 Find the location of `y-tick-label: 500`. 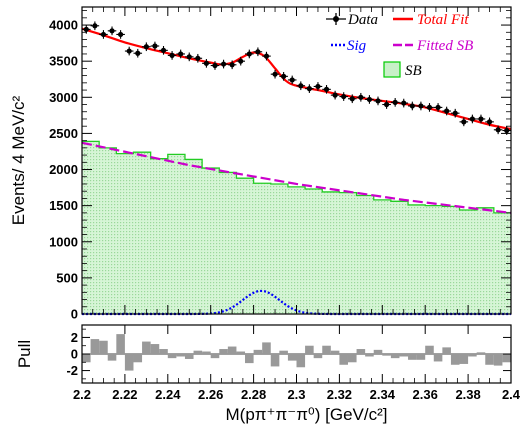

y-tick-label: 500 is located at coordinates (67, 277).